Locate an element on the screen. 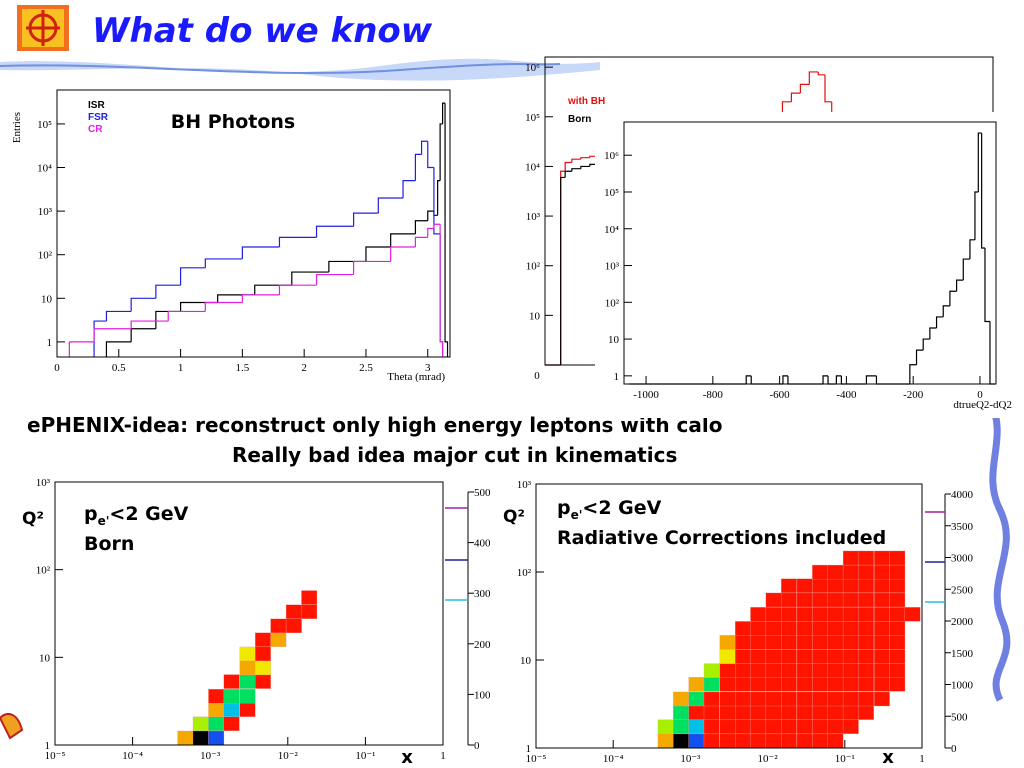  x-tick-label: 2.5 is located at coordinates (366, 368).